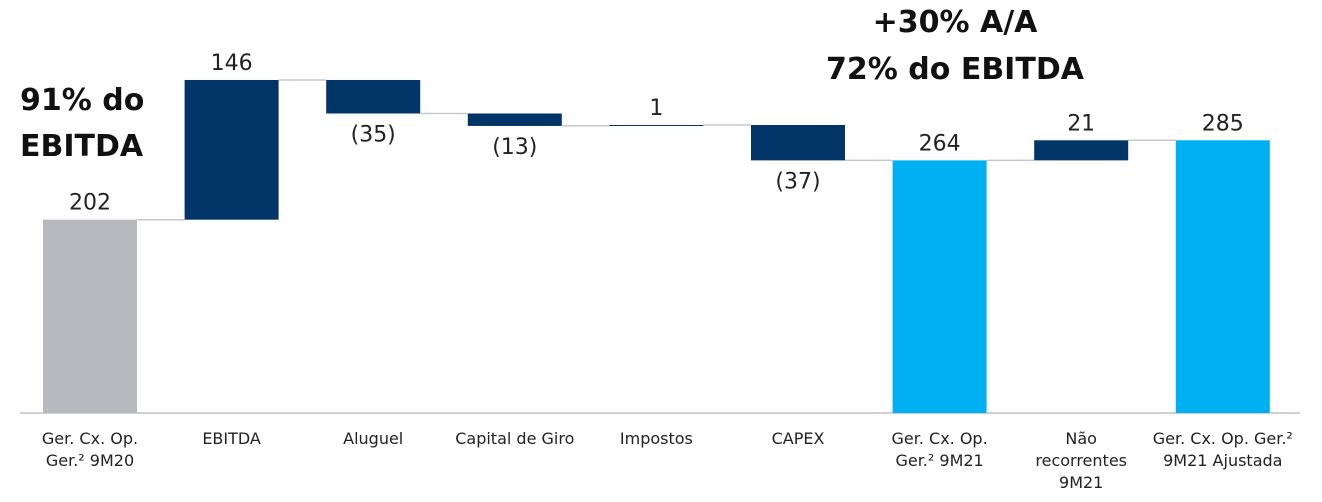 The height and width of the screenshot is (502, 1322). What do you see at coordinates (940, 143) in the screenshot?
I see `value-label: 264` at bounding box center [940, 143].